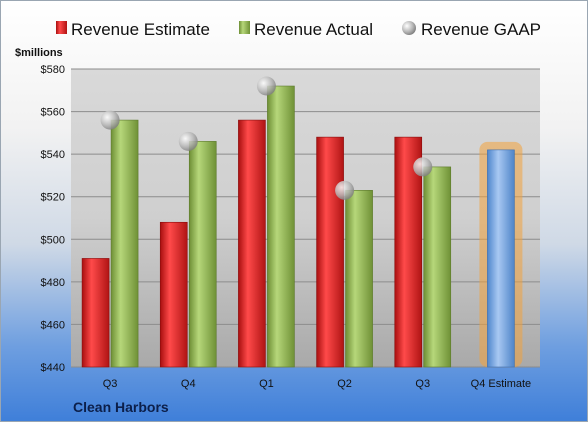 This screenshot has width=588, height=422. What do you see at coordinates (53, 113) in the screenshot?
I see `y-tick-label: $560` at bounding box center [53, 113].